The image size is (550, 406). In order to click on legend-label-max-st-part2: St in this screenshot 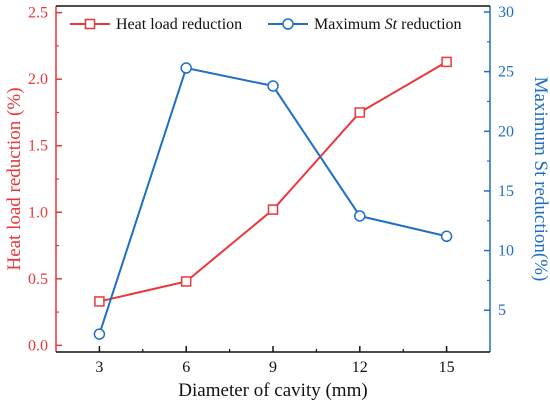, I will do `click(391, 24)`.